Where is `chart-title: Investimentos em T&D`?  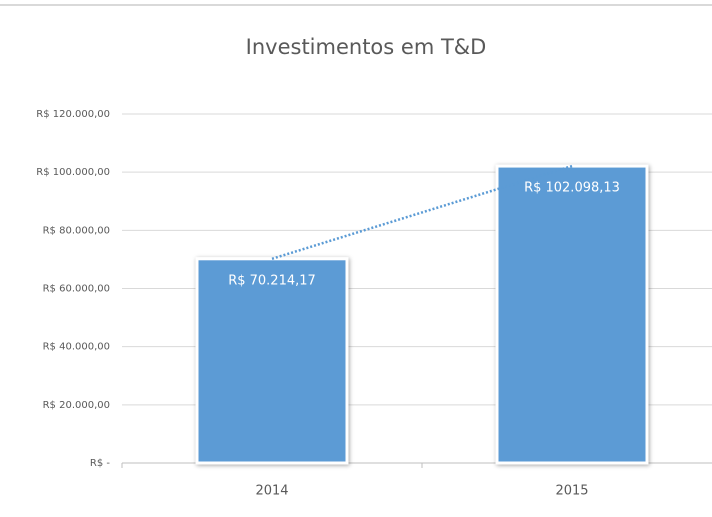
chart-title: Investimentos em T&D is located at coordinates (366, 47).